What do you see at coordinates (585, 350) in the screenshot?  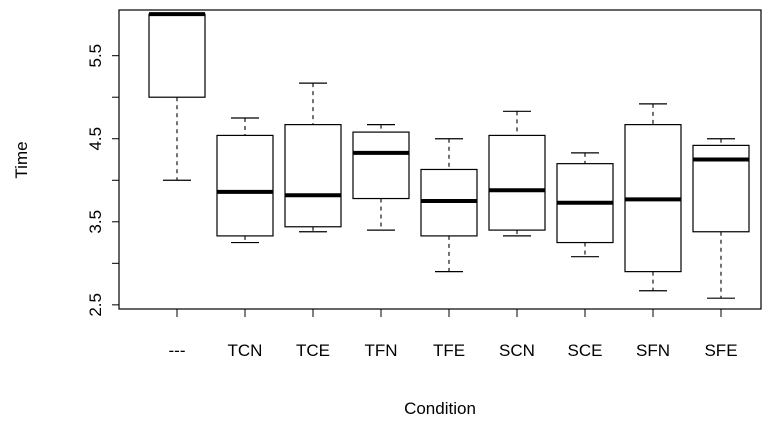 I see `x-tick-label: SCE` at bounding box center [585, 350].